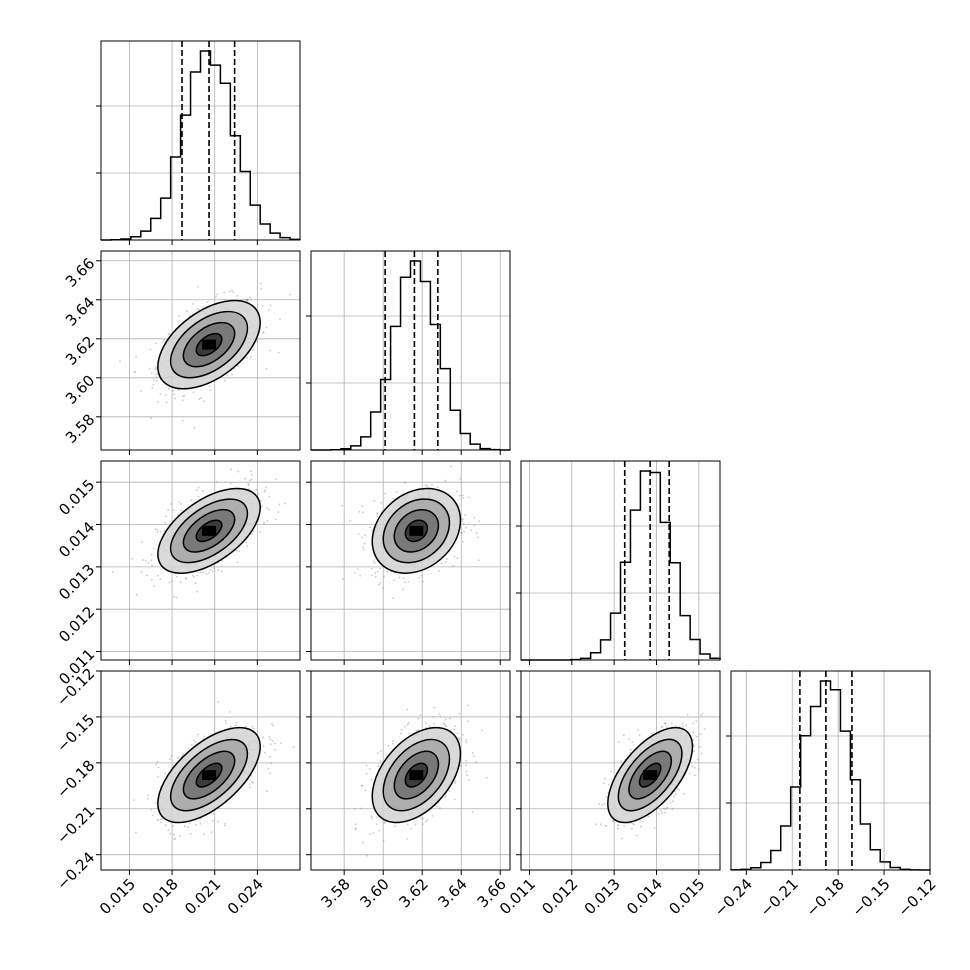  I want to click on histogram-panel, so click(198, 142).